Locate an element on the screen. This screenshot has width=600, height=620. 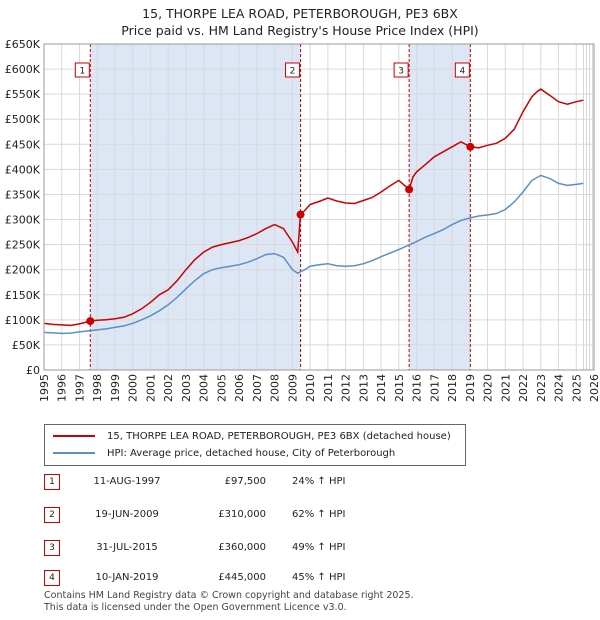
x-tick-label: 2006 is located at coordinates (239, 388).